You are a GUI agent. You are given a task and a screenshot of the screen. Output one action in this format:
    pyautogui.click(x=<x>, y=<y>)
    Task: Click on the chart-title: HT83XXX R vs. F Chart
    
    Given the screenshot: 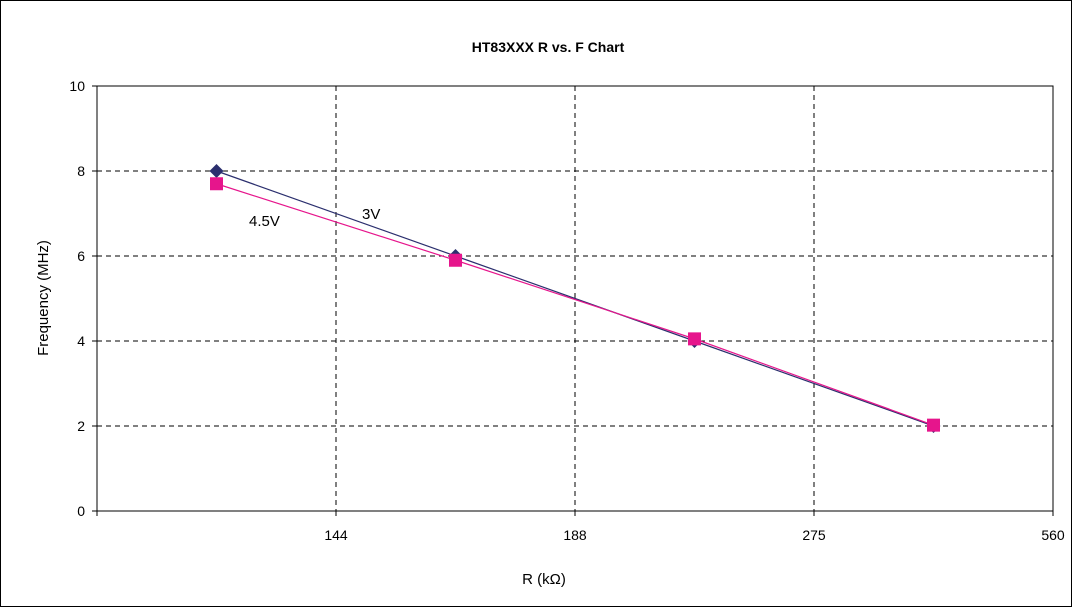 What is the action you would take?
    pyautogui.click(x=548, y=47)
    